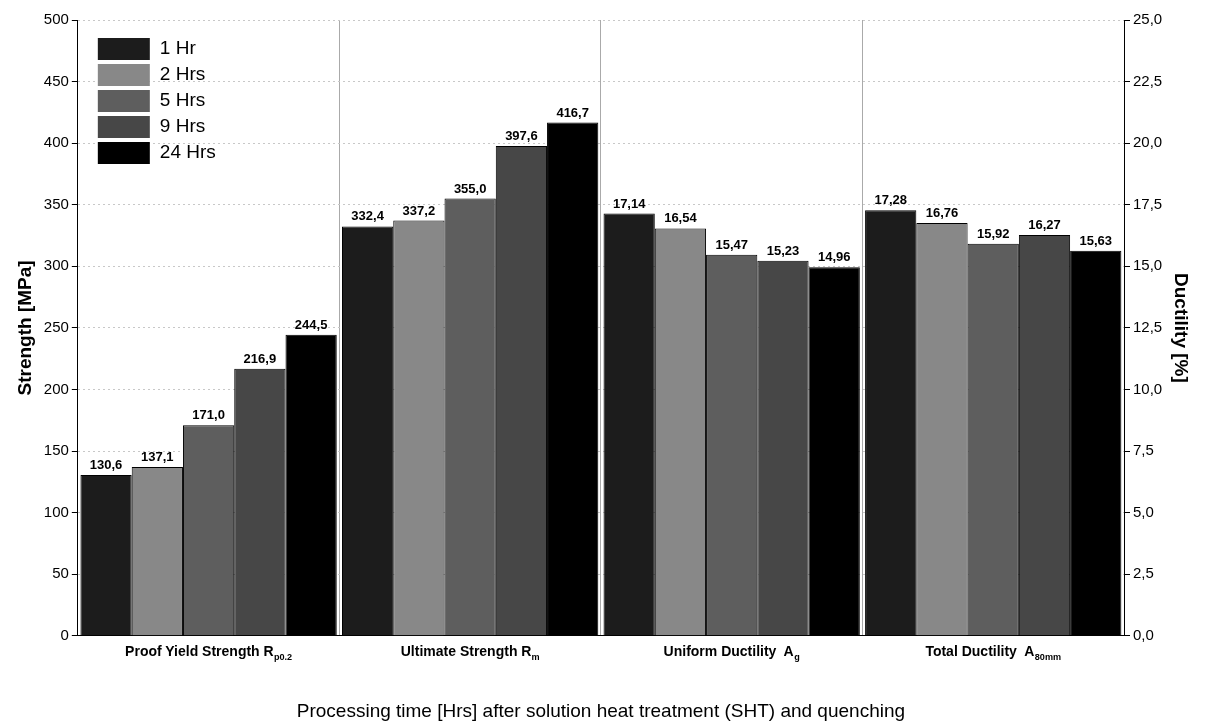  Describe the element at coordinates (56, 388) in the screenshot. I see `y-tick-label: 200` at that location.